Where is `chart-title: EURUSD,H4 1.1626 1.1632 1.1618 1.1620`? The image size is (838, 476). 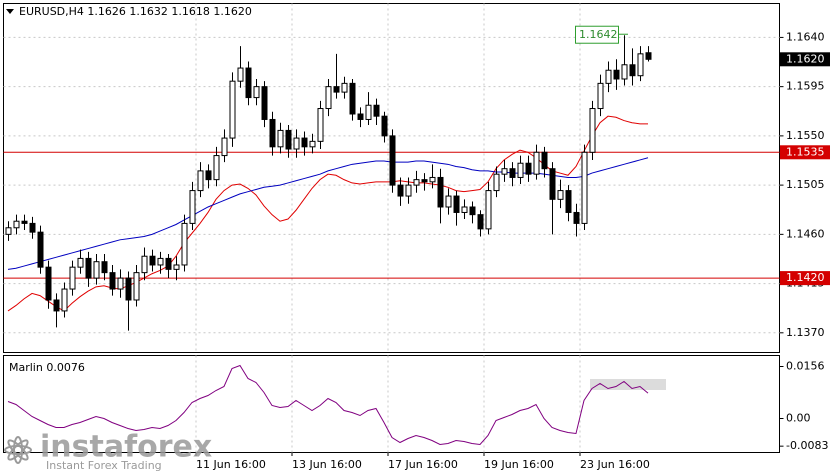
chart-title: EURUSD,H4 1.1626 1.1632 1.1618 1.1620 is located at coordinates (135, 11).